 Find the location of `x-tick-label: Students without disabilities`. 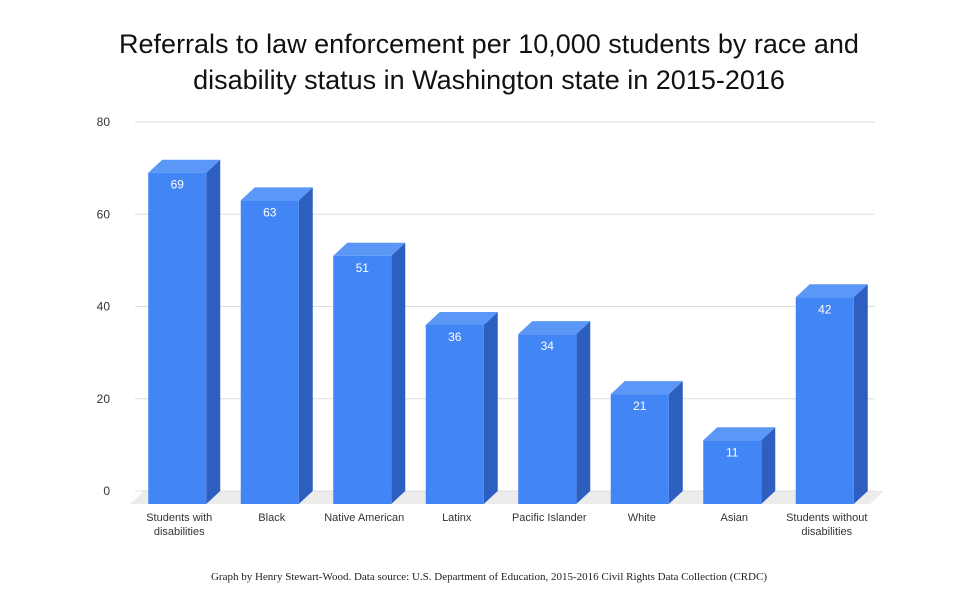

x-tick-label: Students without disabilities is located at coordinates (826, 525).